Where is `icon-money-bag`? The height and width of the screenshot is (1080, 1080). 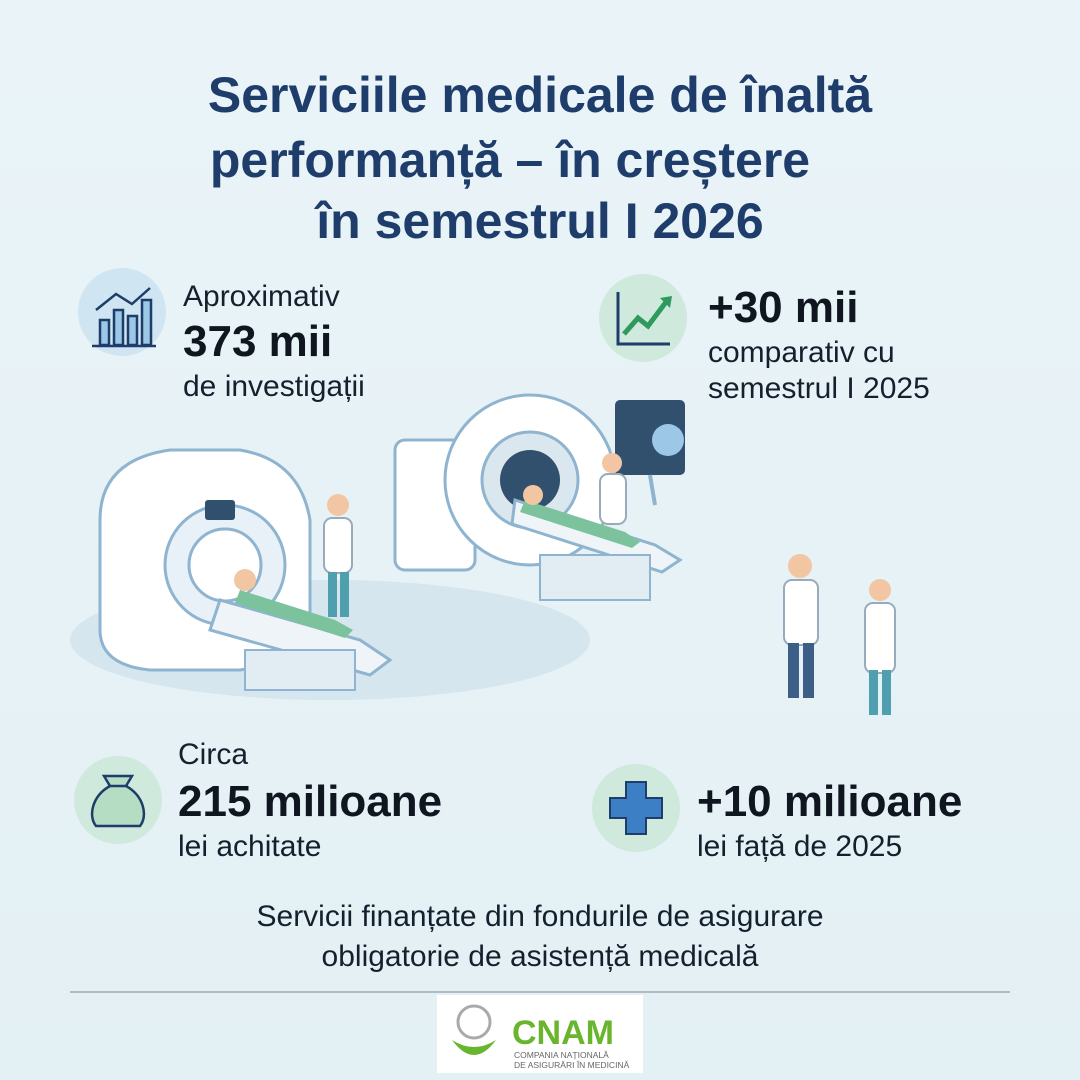
icon-money-bag is located at coordinates (118, 800).